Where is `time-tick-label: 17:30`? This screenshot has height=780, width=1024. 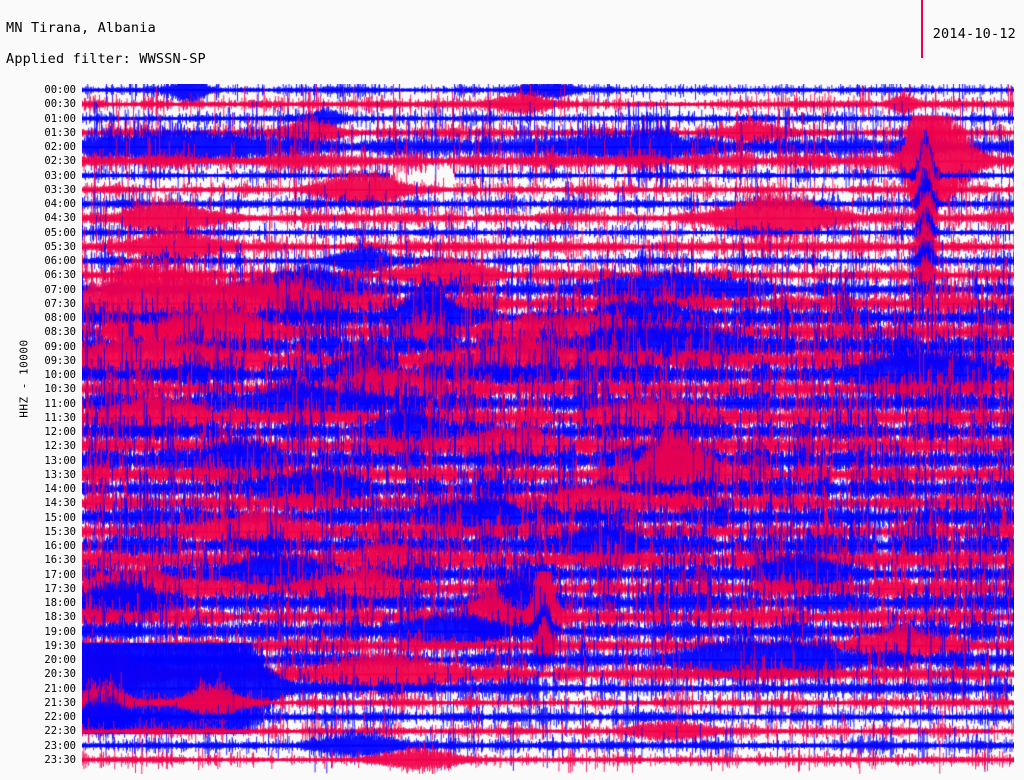 time-tick-label: 17:30 is located at coordinates (60, 588).